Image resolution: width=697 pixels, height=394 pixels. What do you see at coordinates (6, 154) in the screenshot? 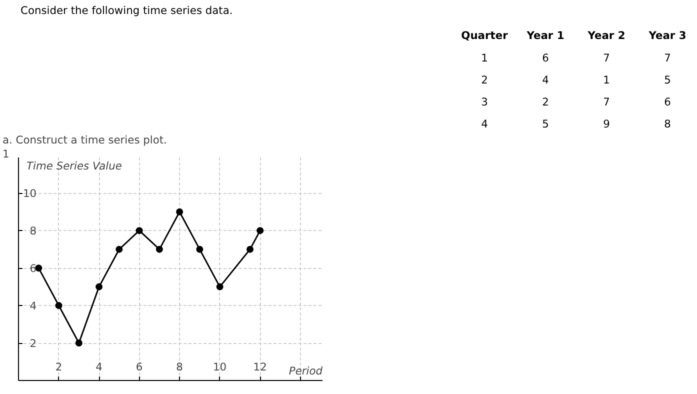
I see `text: 1` at bounding box center [6, 154].